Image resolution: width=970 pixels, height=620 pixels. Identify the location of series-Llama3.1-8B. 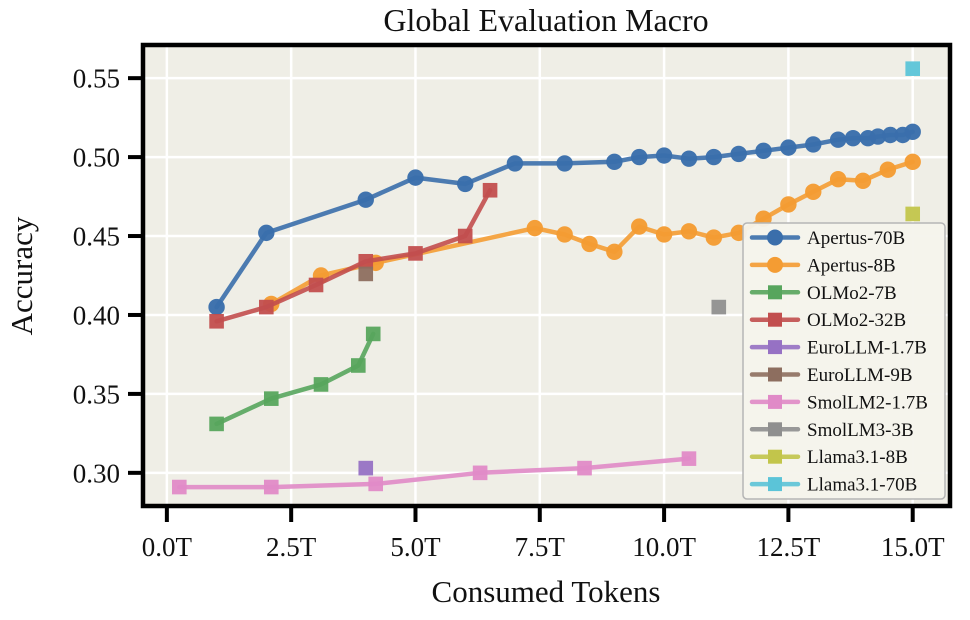
(913, 214).